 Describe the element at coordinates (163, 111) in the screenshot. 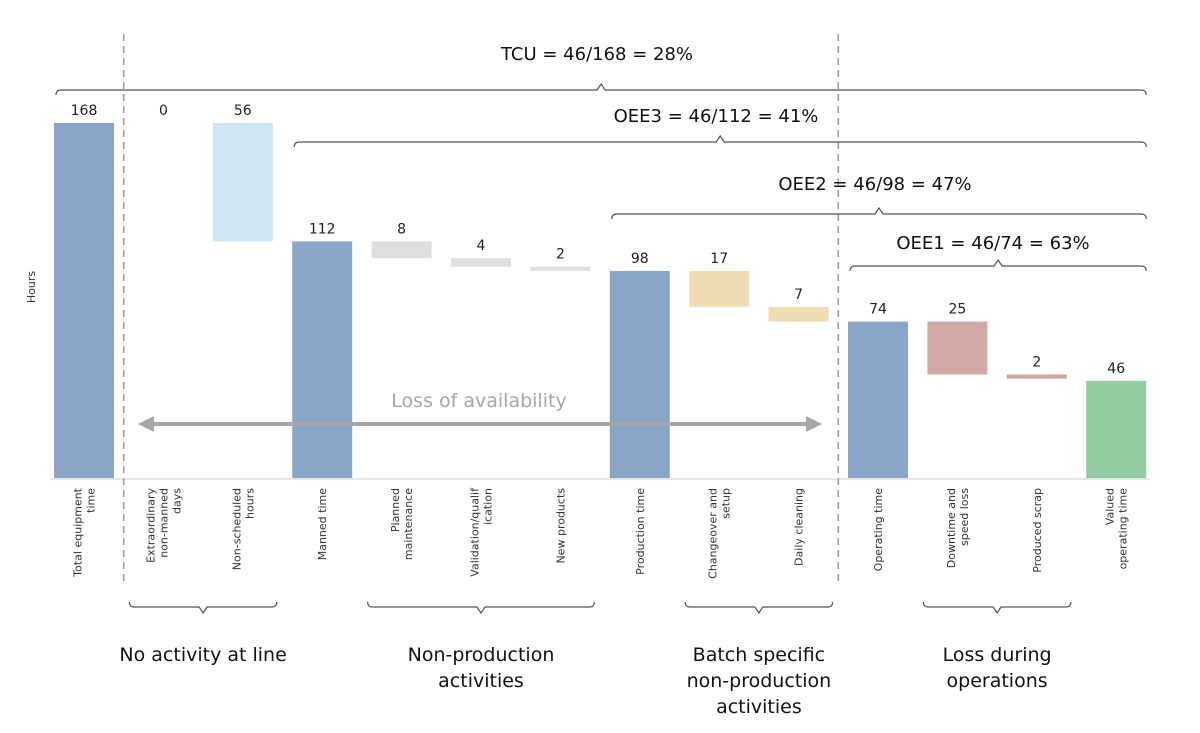

I see `value-label-1: 0` at that location.